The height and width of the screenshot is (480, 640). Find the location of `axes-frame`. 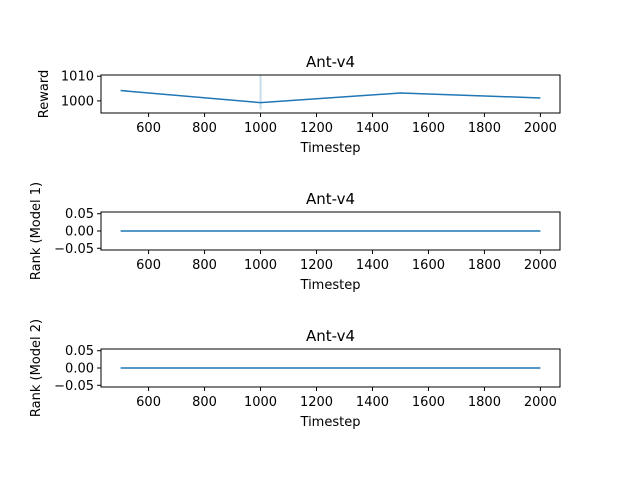

axes-frame is located at coordinates (330, 94).